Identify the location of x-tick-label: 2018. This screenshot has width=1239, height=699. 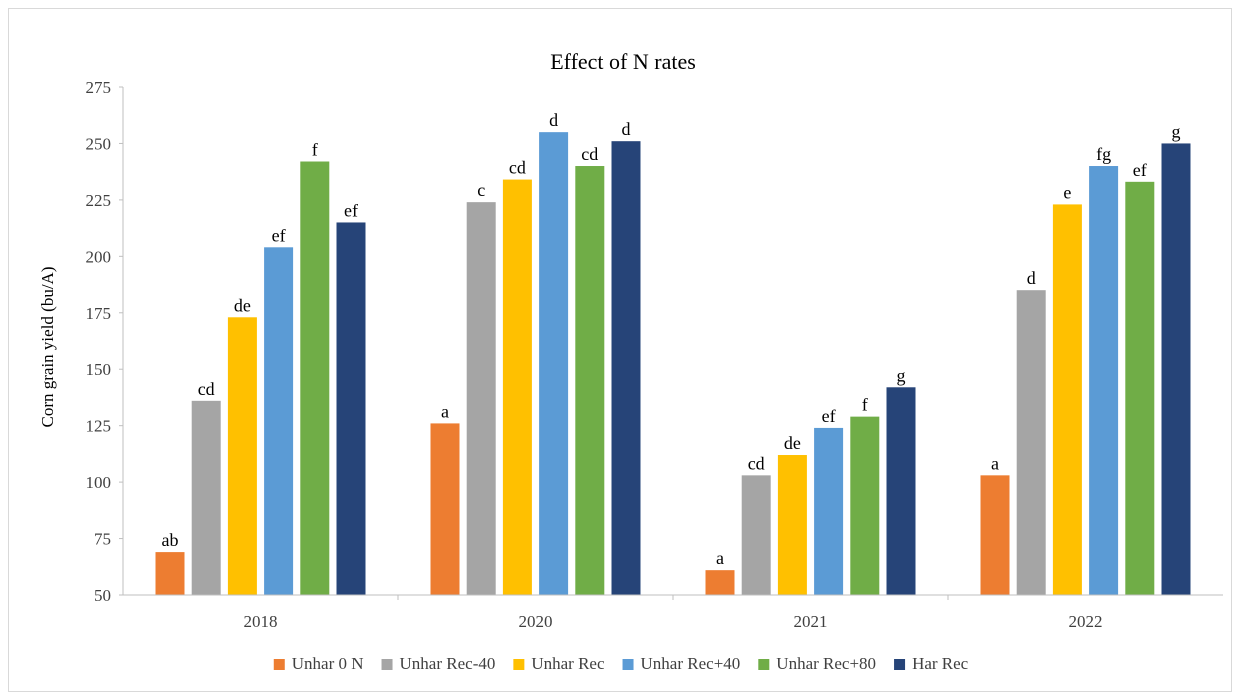
(261, 621).